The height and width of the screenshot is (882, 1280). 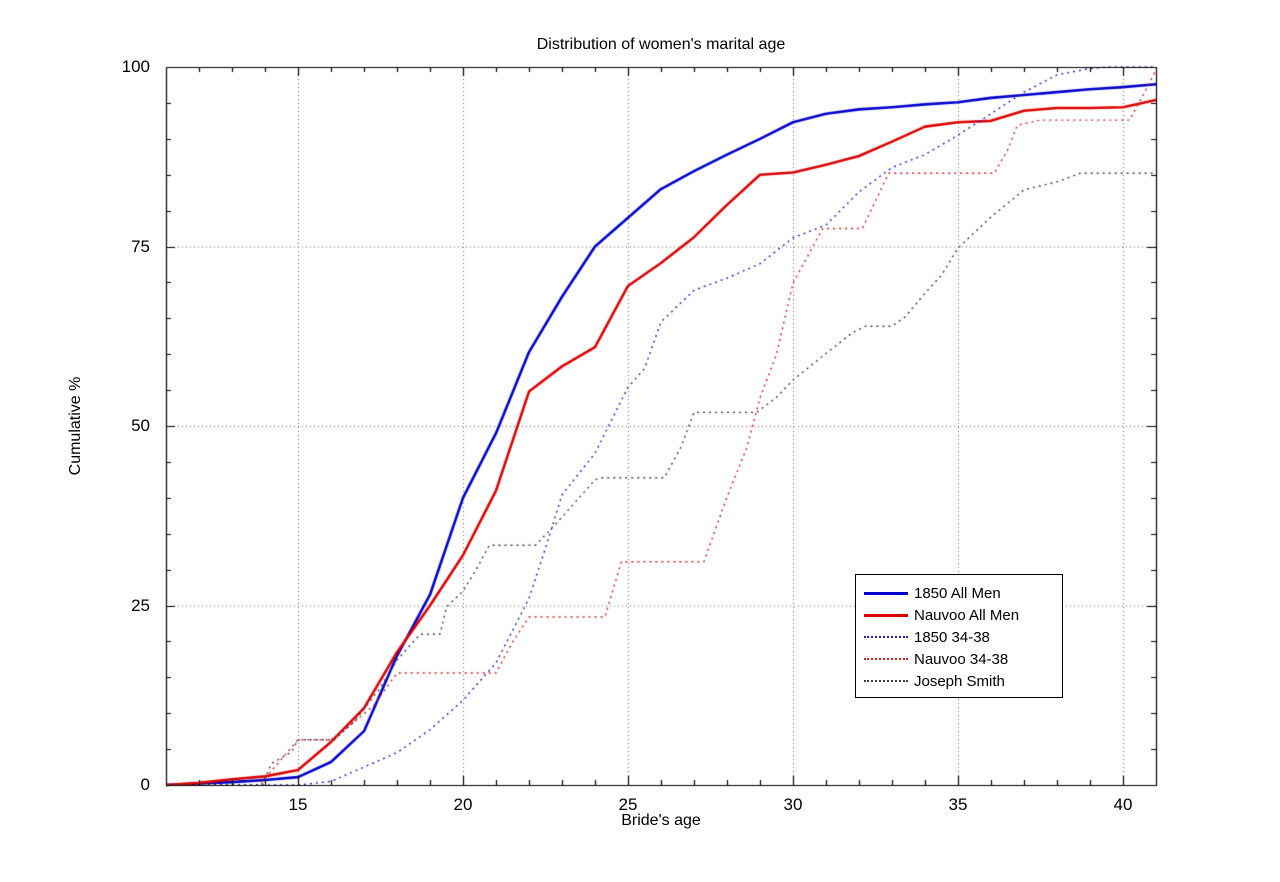 I want to click on legend-label: Joseph Smith, so click(x=959, y=681).